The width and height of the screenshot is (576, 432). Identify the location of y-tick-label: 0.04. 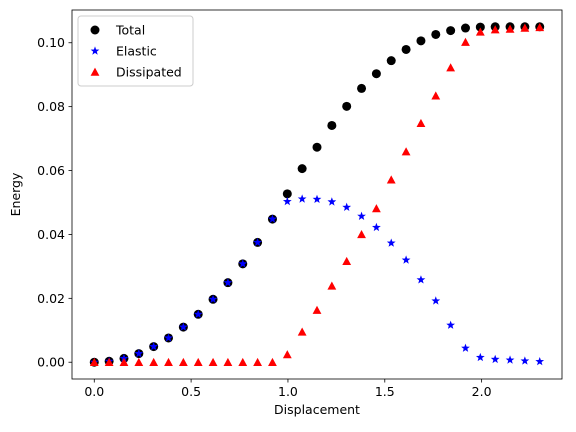
(51, 234).